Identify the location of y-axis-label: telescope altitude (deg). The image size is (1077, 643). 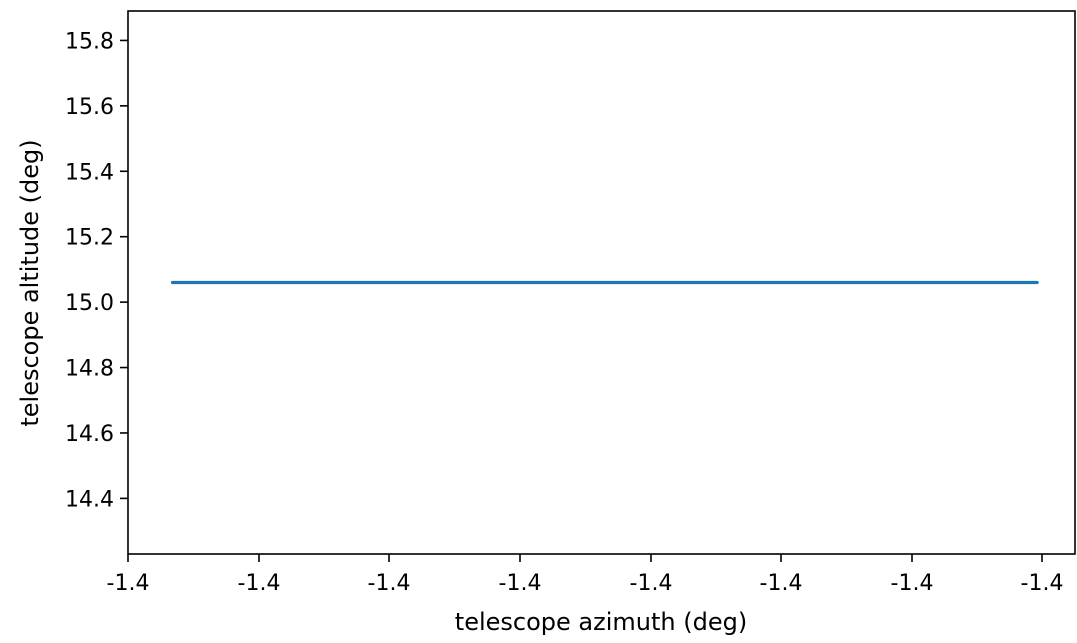
(30, 282).